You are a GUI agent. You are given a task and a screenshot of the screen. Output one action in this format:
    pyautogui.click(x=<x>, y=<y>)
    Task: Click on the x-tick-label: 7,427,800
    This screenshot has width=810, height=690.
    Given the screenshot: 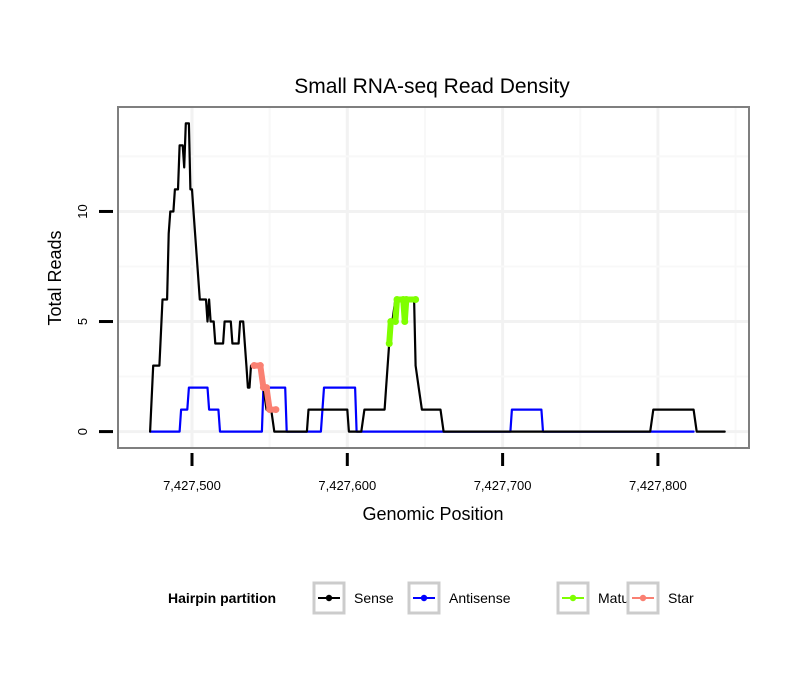 What is the action you would take?
    pyautogui.click(x=658, y=485)
    